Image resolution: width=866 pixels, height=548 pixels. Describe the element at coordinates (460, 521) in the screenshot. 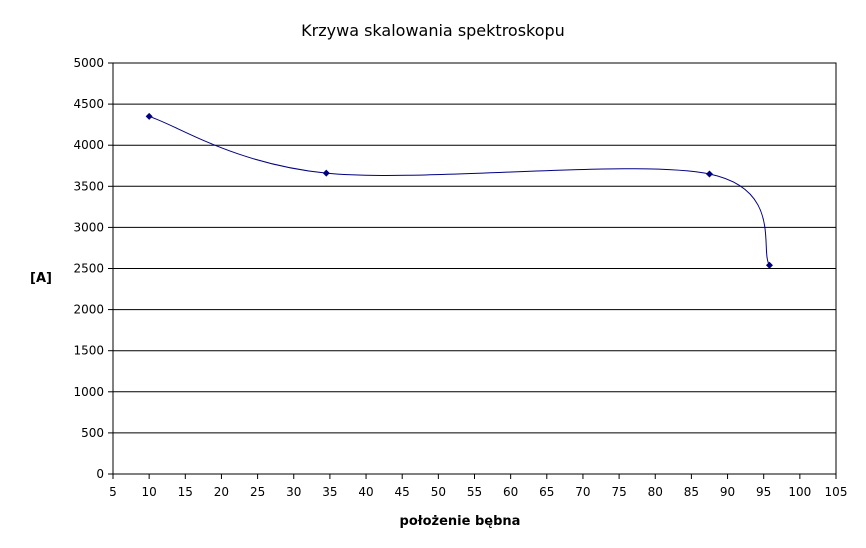

I see `x-axis-title: położenie bębna` at that location.